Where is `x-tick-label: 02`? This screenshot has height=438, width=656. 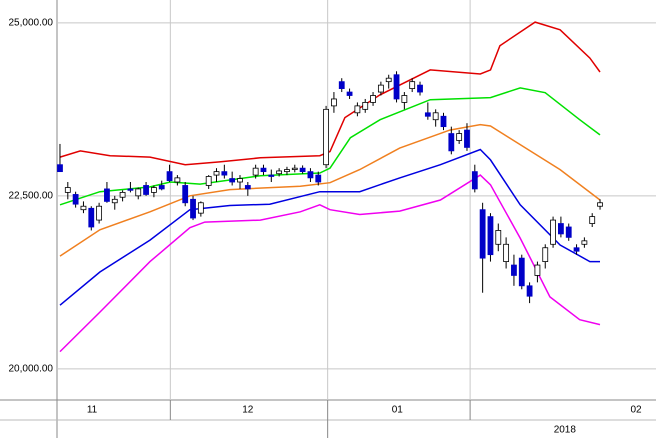 x-tick-label: 02 is located at coordinates (636, 410).